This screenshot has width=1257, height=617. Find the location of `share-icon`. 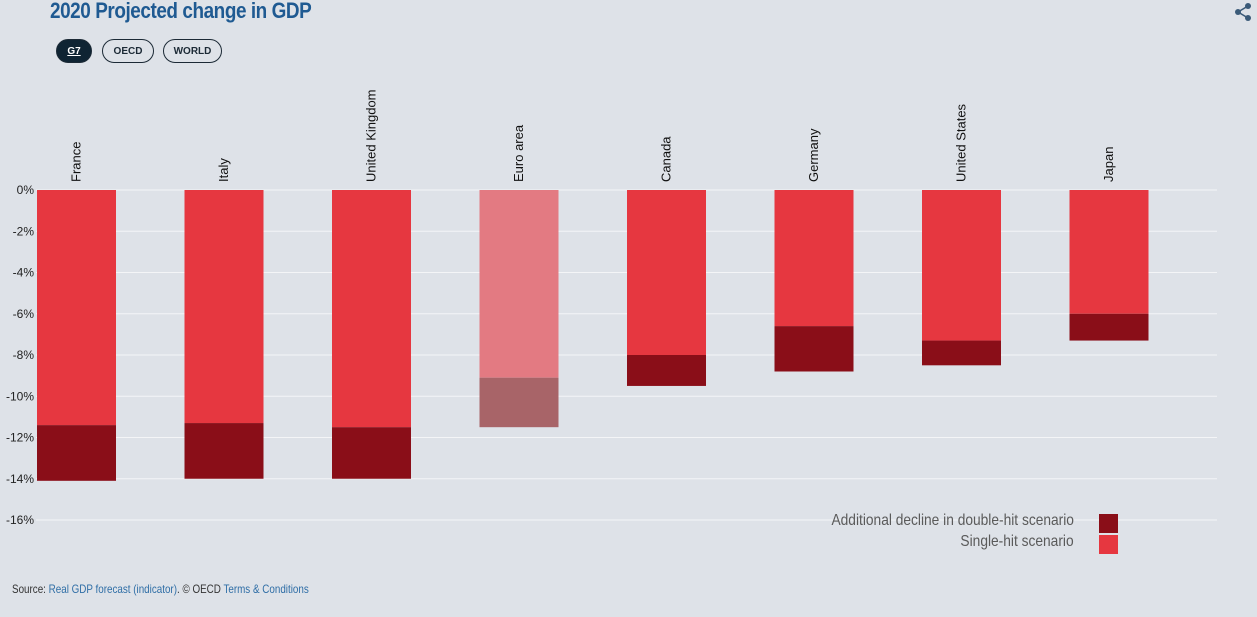

share-icon is located at coordinates (1243, 12).